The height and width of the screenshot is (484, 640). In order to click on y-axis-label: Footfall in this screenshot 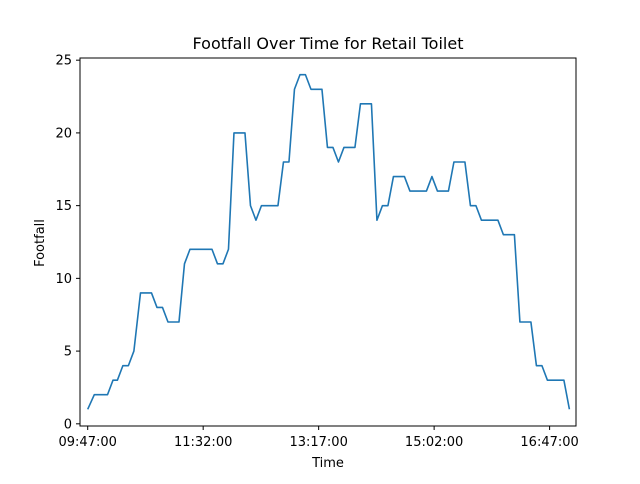, I will do `click(40, 243)`.